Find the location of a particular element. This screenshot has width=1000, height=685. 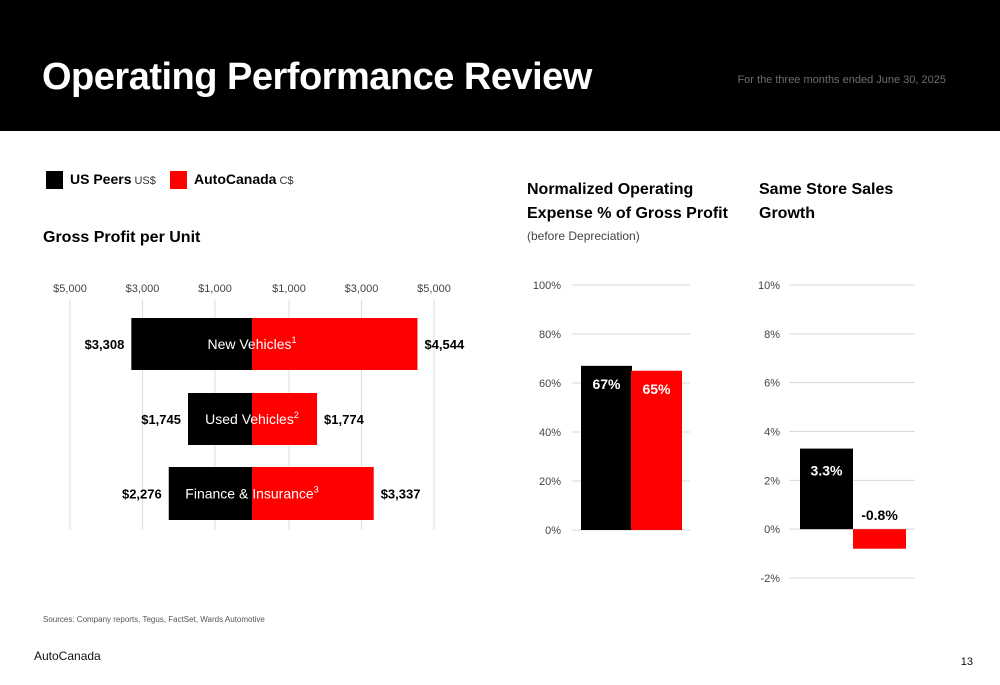

opex-tick-label-4: 80% is located at coordinates (550, 335).